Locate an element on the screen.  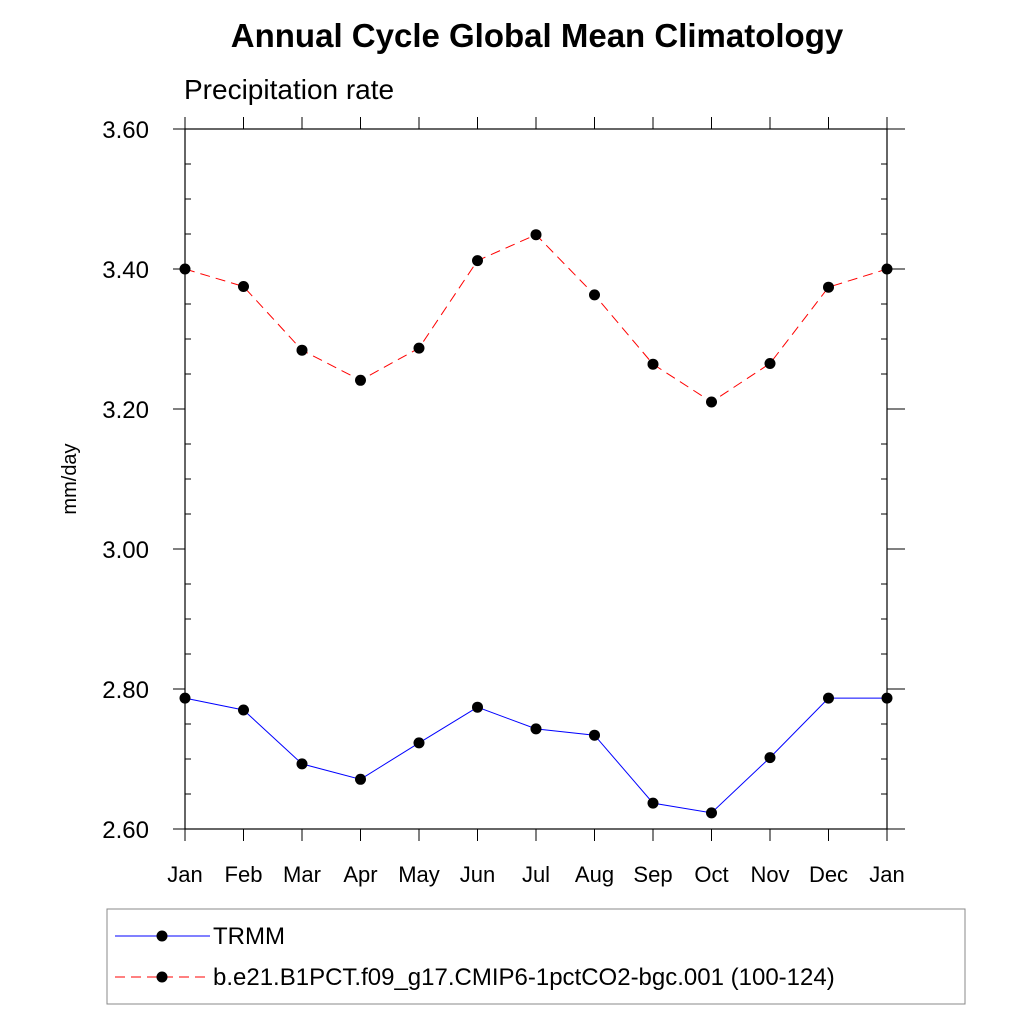
x-tick-label: Jun is located at coordinates (477, 874).